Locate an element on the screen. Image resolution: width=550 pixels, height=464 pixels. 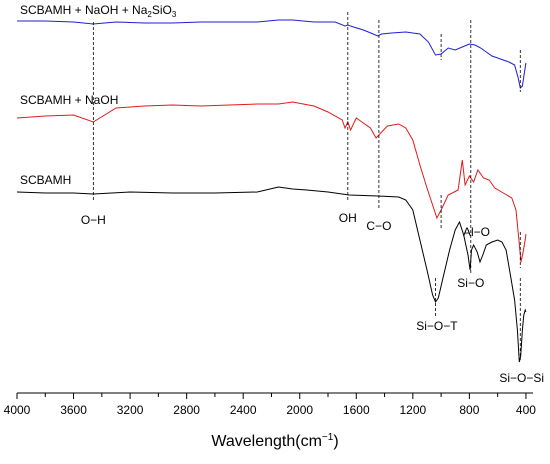
x-tick-label: 800 is located at coordinates (469, 410).